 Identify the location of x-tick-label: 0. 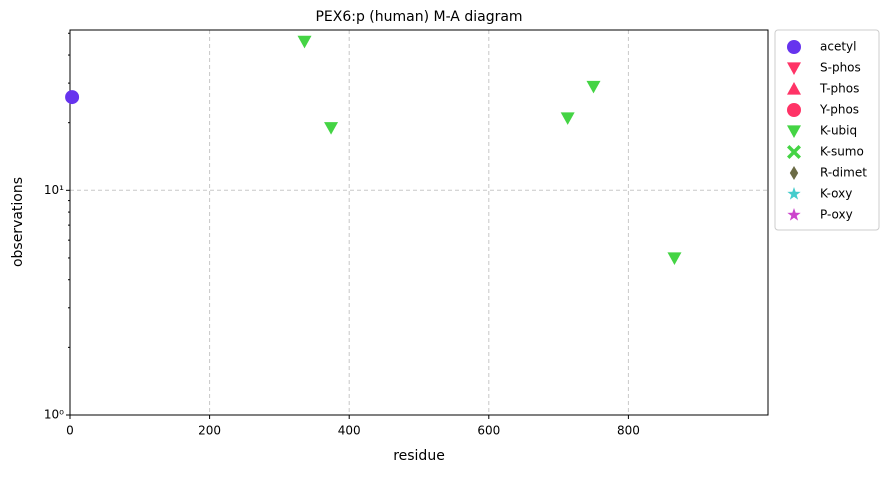
(70, 431).